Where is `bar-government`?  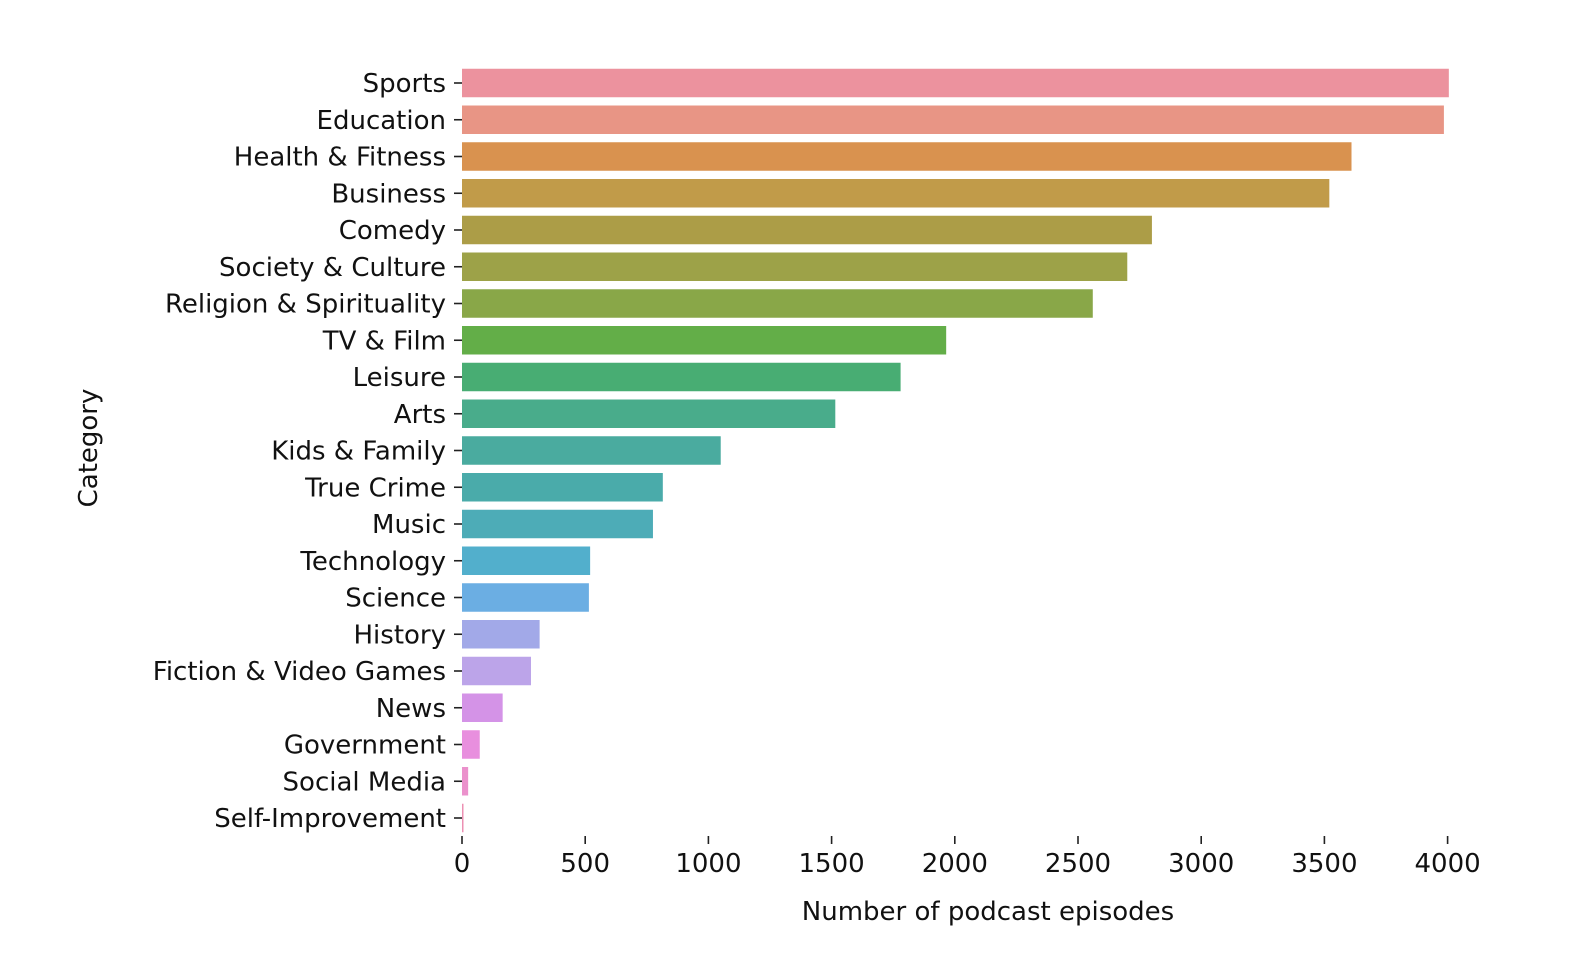 bar-government is located at coordinates (471, 744).